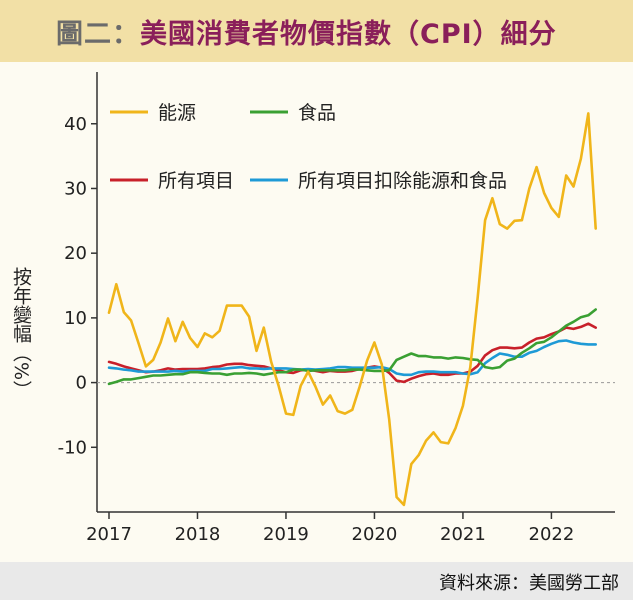 The image size is (633, 600). Describe the element at coordinates (402, 181) in the screenshot. I see `legend-label: 所有項目扣除能源和食品` at that location.